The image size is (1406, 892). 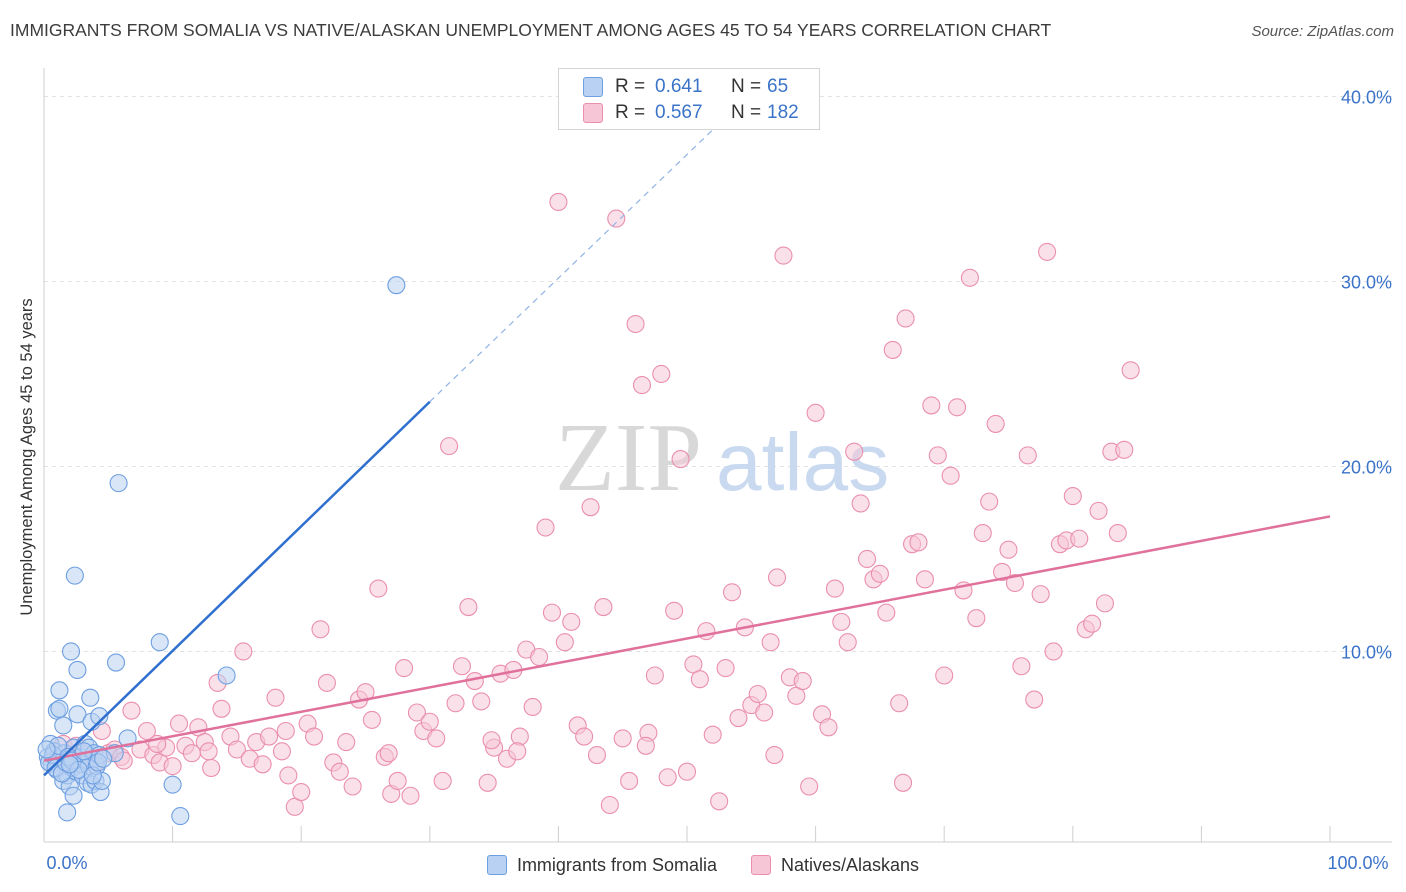 What do you see at coordinates (835, 865) in the screenshot?
I see `legend-item-natives: Natives/Alaskans` at bounding box center [835, 865].